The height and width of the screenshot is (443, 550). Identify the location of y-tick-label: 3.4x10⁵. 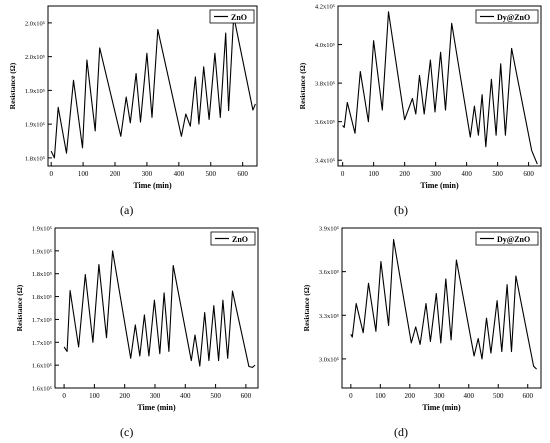
(325, 161).